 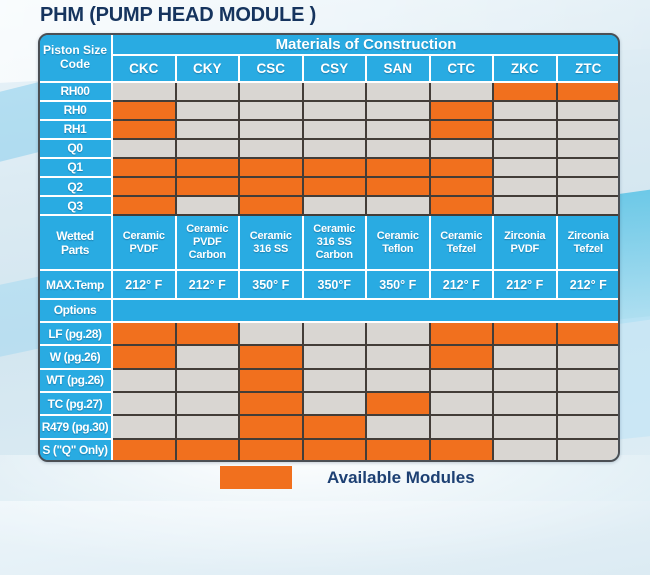 What do you see at coordinates (525, 110) in the screenshot?
I see `cell-rh0-zkc` at bounding box center [525, 110].